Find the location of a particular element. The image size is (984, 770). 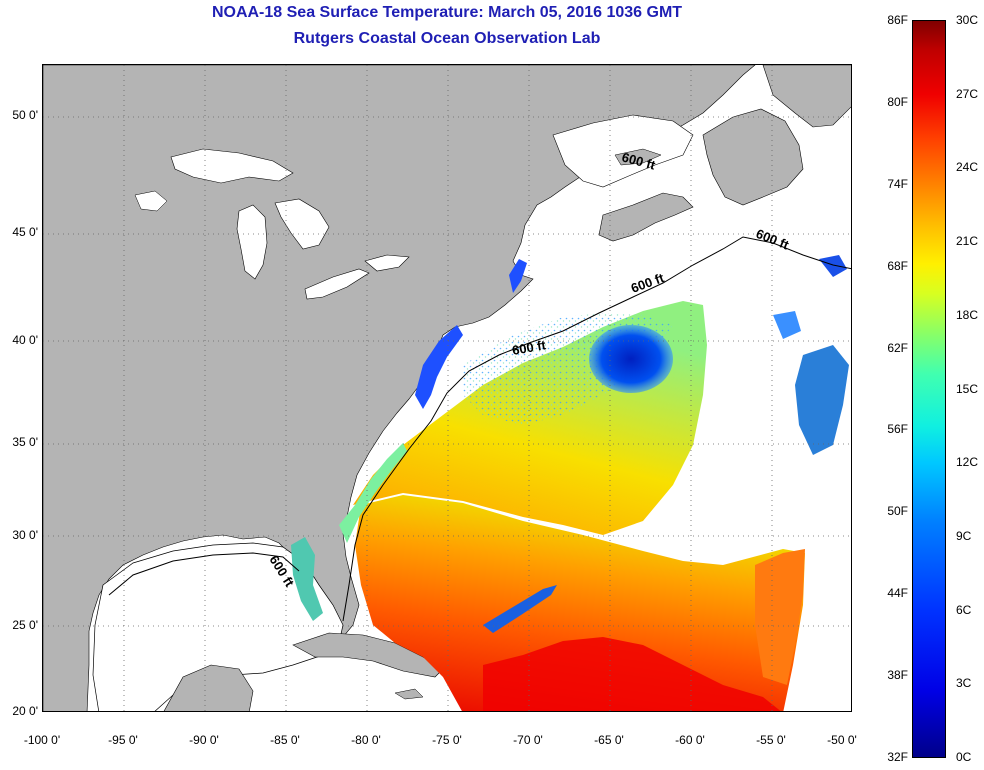

colorbar-c-label: 9C is located at coordinates (964, 536).